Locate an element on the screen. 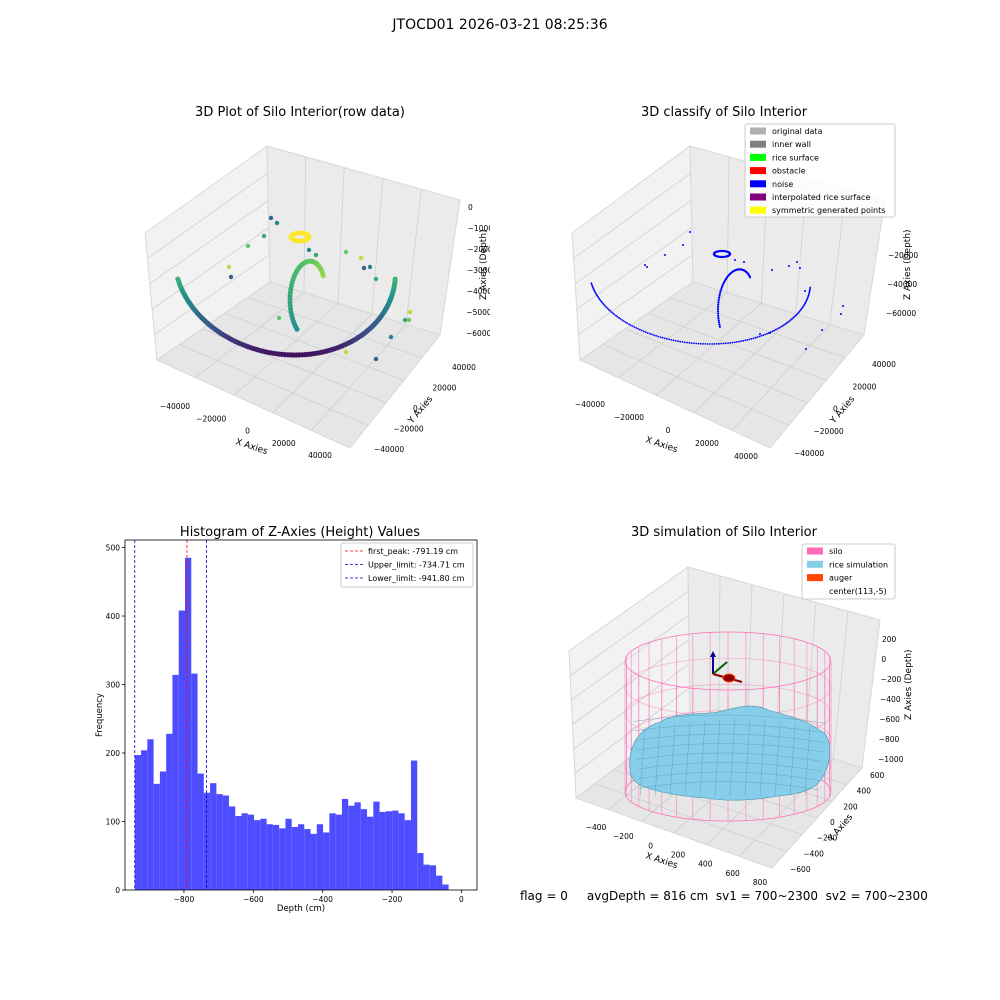 Image resolution: width=1000 pixels, height=1000 pixels. legend-label: symmetric generated points is located at coordinates (828, 210).